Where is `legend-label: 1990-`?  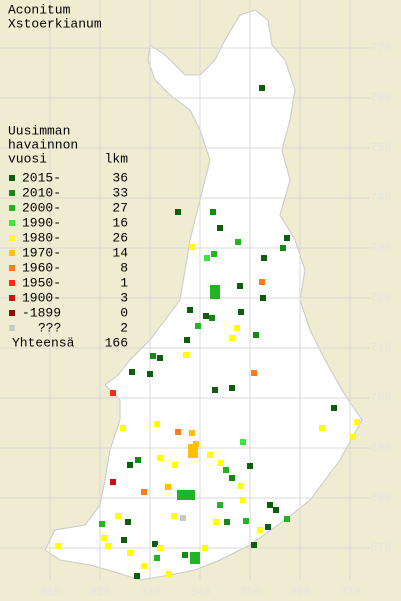 legend-label: 1990- is located at coordinates (41, 222).